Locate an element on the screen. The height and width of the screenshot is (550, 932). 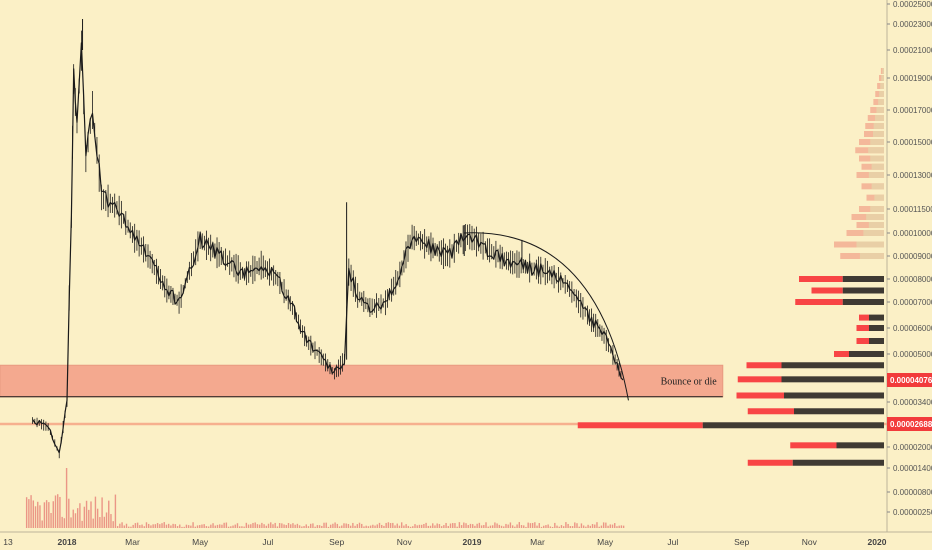
price-tick-label: 0.00003400 is located at coordinates (912, 402).